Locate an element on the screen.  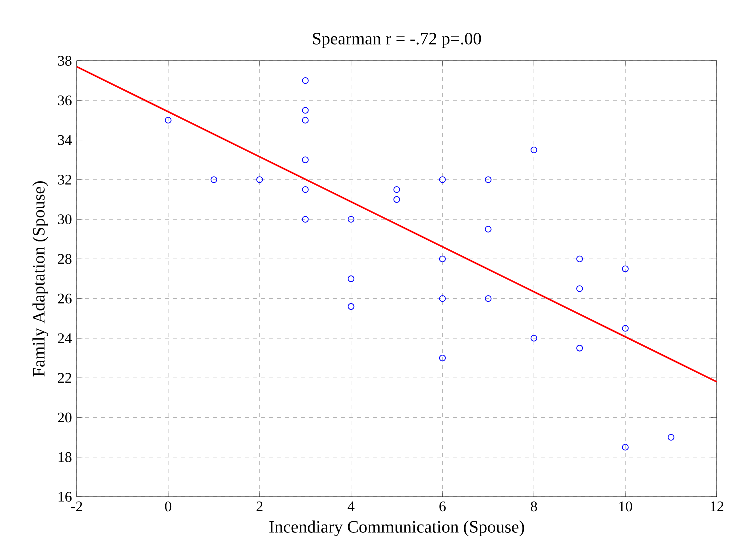
y-tick-label: 22 is located at coordinates (65, 378).